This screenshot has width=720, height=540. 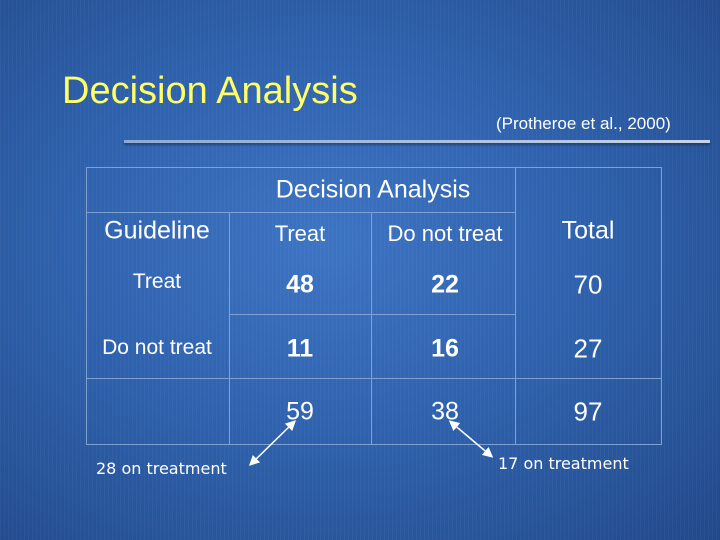 What do you see at coordinates (157, 230) in the screenshot?
I see `row-header: Guideline` at bounding box center [157, 230].